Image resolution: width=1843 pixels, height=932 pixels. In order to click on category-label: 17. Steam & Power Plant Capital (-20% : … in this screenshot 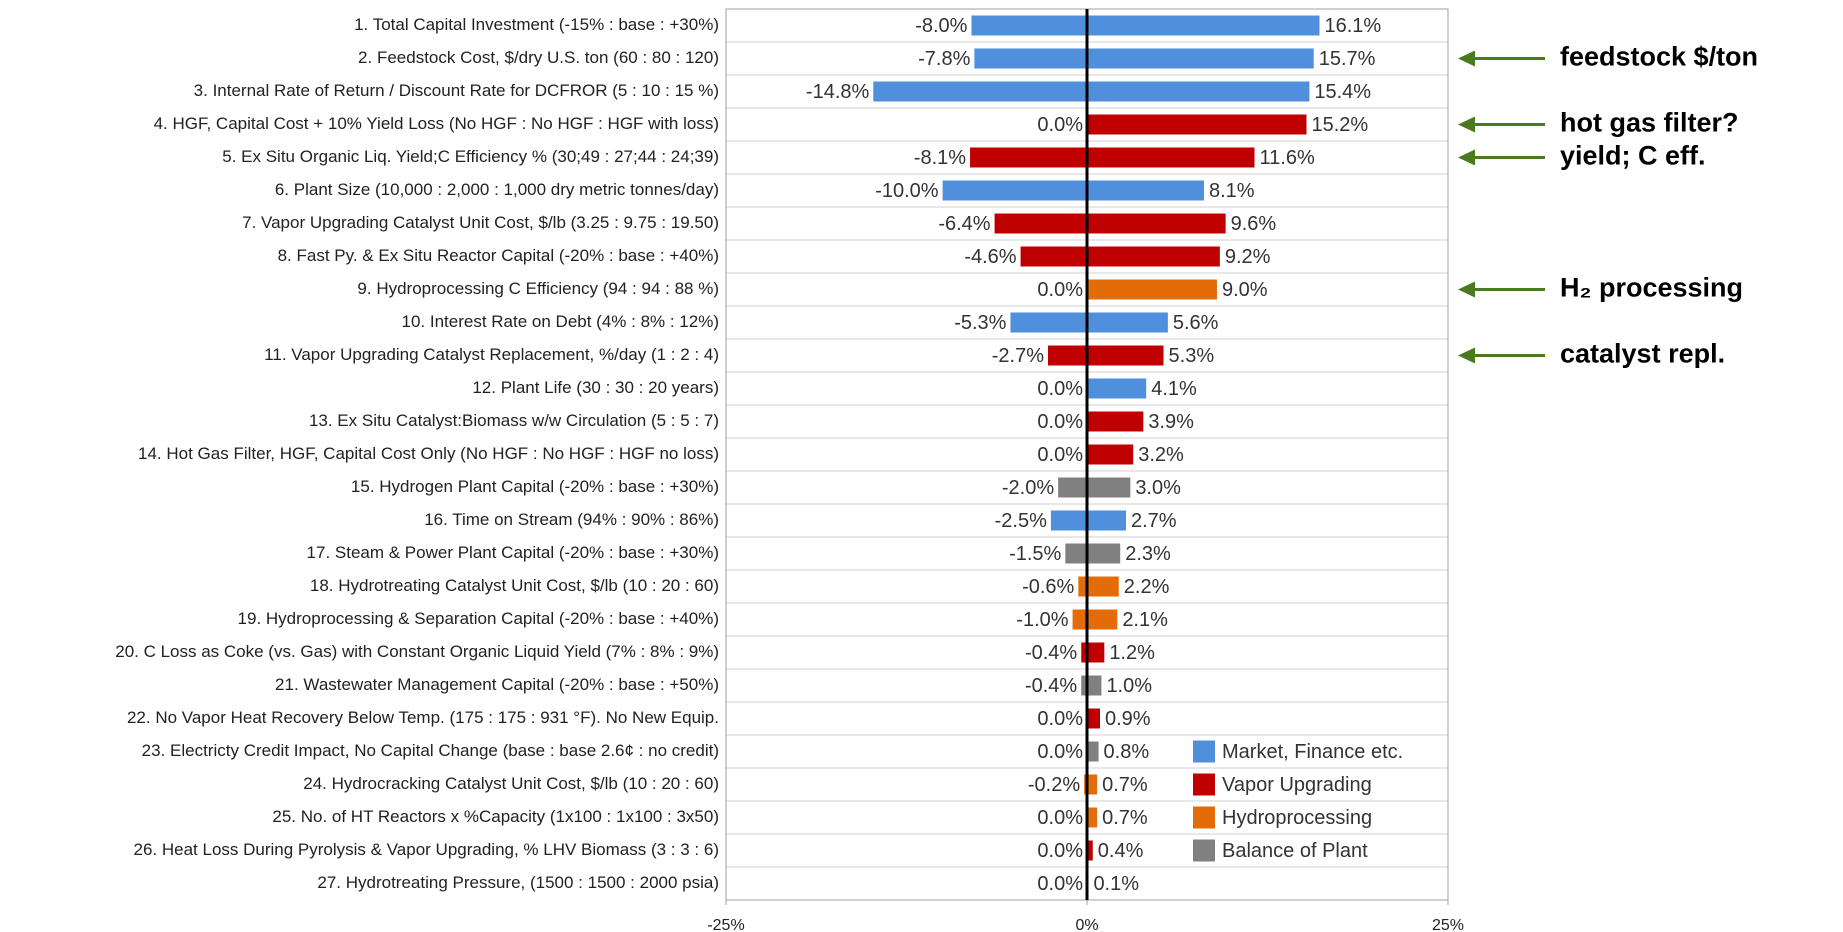, I will do `click(513, 552)`.